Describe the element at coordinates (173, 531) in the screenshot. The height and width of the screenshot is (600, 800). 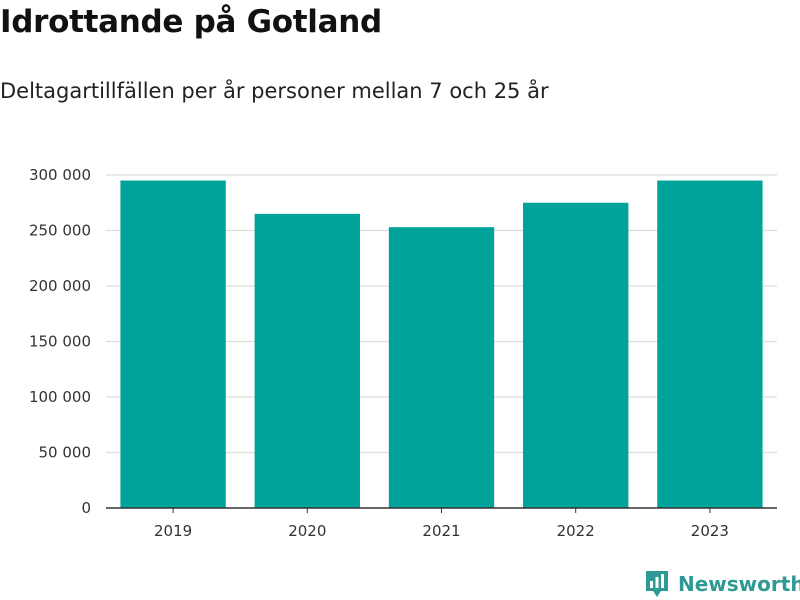
I see `x-tick-label: 2019` at that location.